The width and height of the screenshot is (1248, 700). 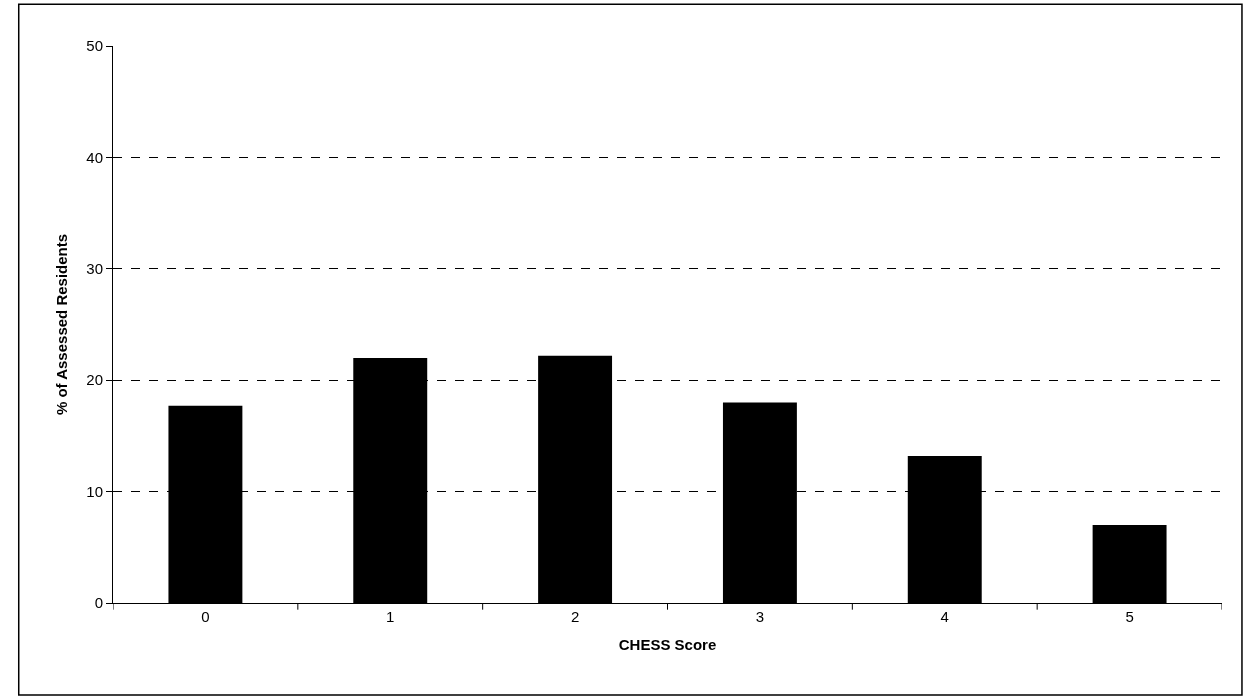 What do you see at coordinates (94, 269) in the screenshot?
I see `y-tick-label: 30` at bounding box center [94, 269].